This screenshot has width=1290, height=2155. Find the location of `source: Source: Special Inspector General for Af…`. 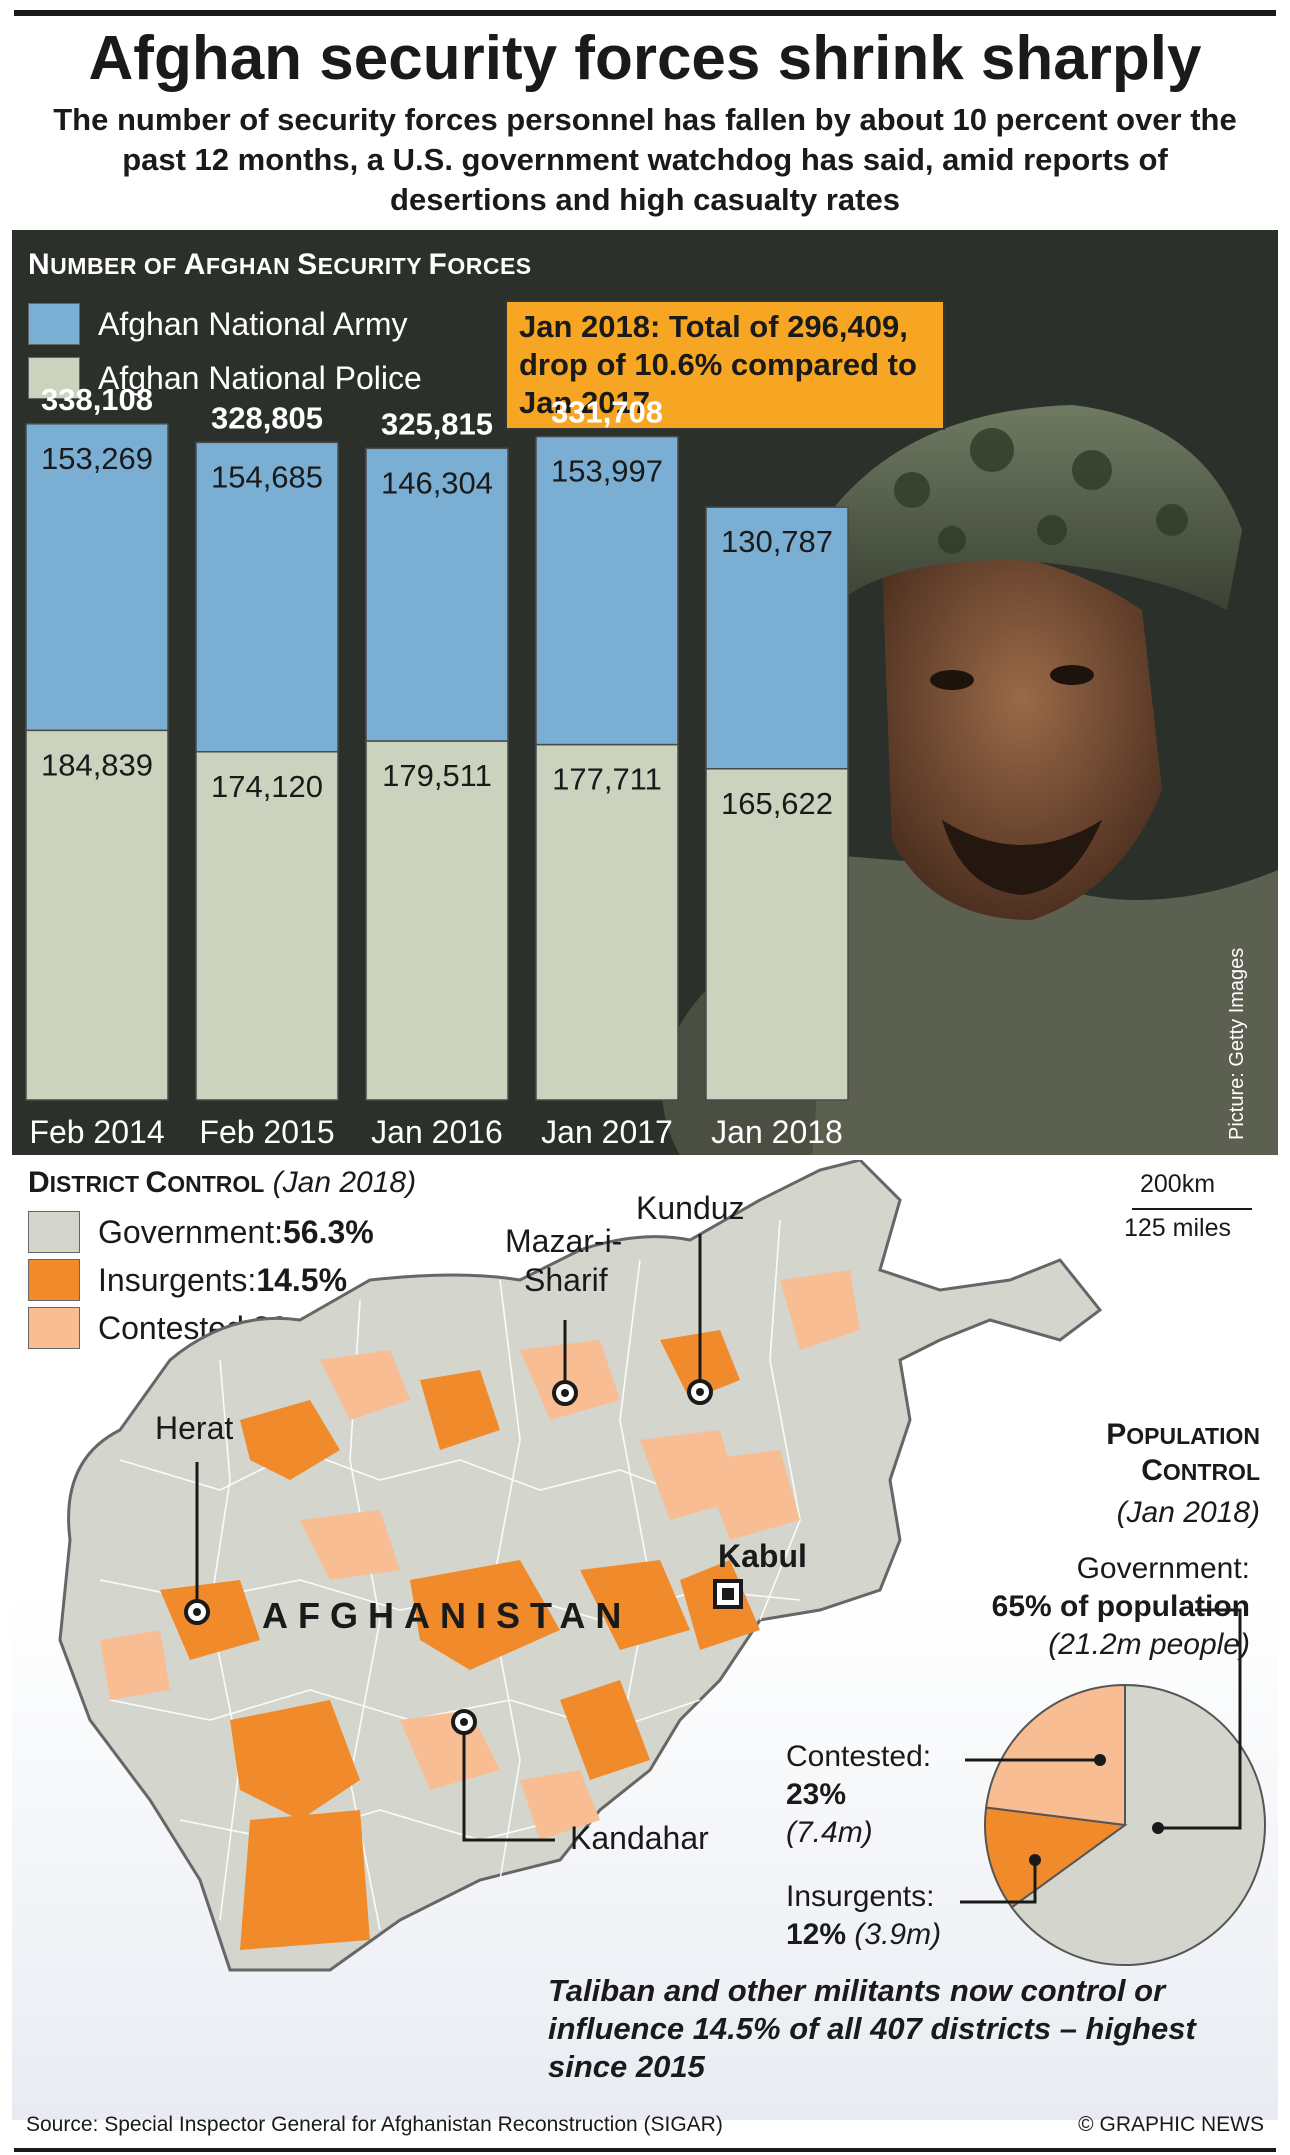

source: Source: Special Inspector General for Af… is located at coordinates (374, 2124).